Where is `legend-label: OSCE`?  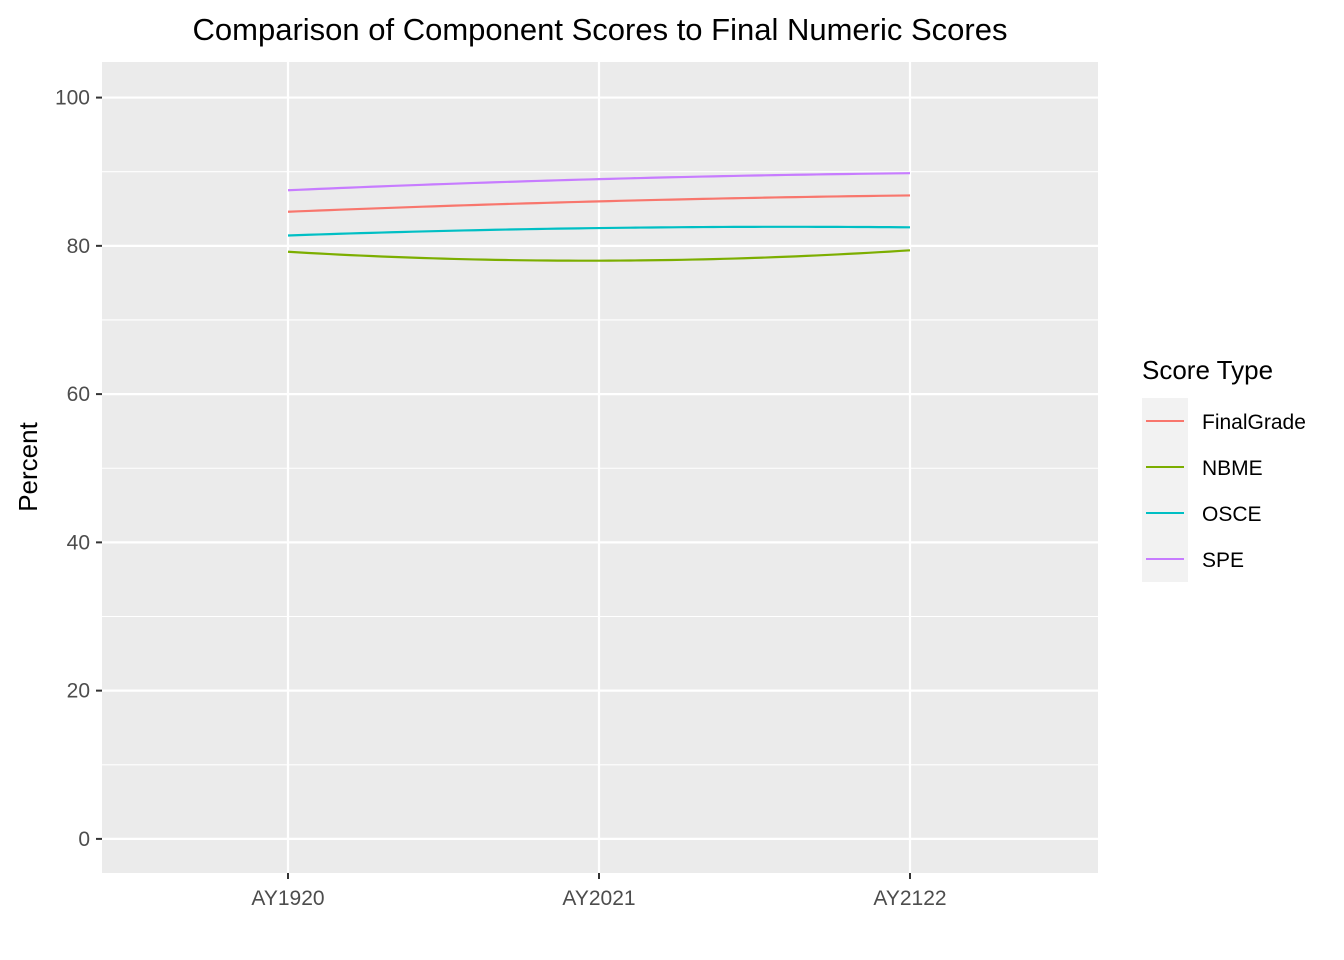
legend-label: OSCE is located at coordinates (1232, 514).